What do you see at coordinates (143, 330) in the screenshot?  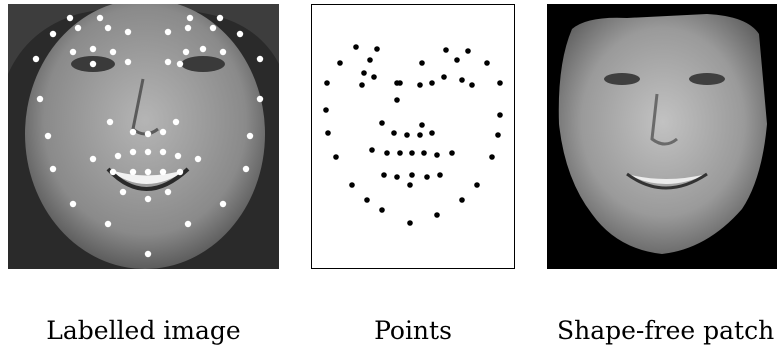 I see `caption-labelled-image: Labelled image` at bounding box center [143, 330].